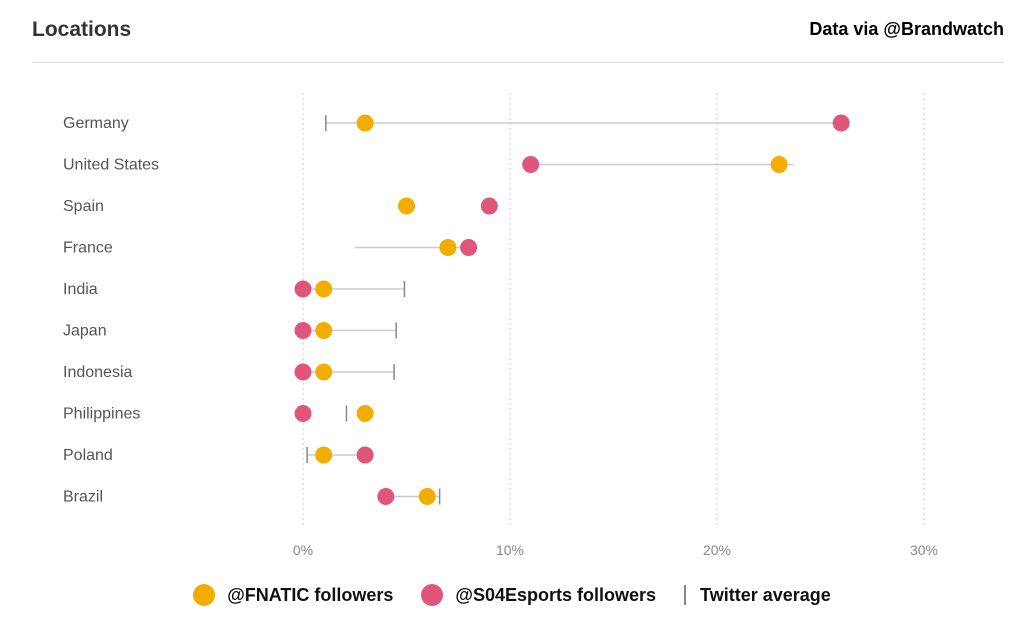 Image resolution: width=1024 pixels, height=638 pixels. I want to click on legend-s04: @S04Esports followers, so click(538, 595).